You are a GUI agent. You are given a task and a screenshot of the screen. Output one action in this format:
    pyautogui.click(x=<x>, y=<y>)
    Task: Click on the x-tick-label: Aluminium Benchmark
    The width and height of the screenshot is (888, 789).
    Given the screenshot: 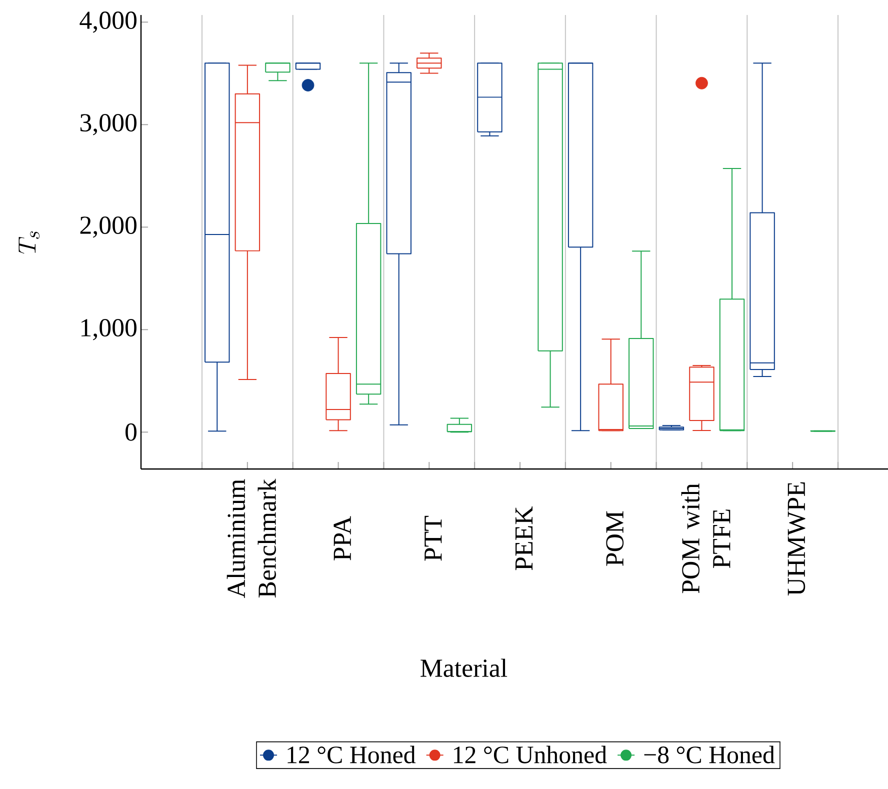 What is the action you would take?
    pyautogui.click(x=251, y=538)
    